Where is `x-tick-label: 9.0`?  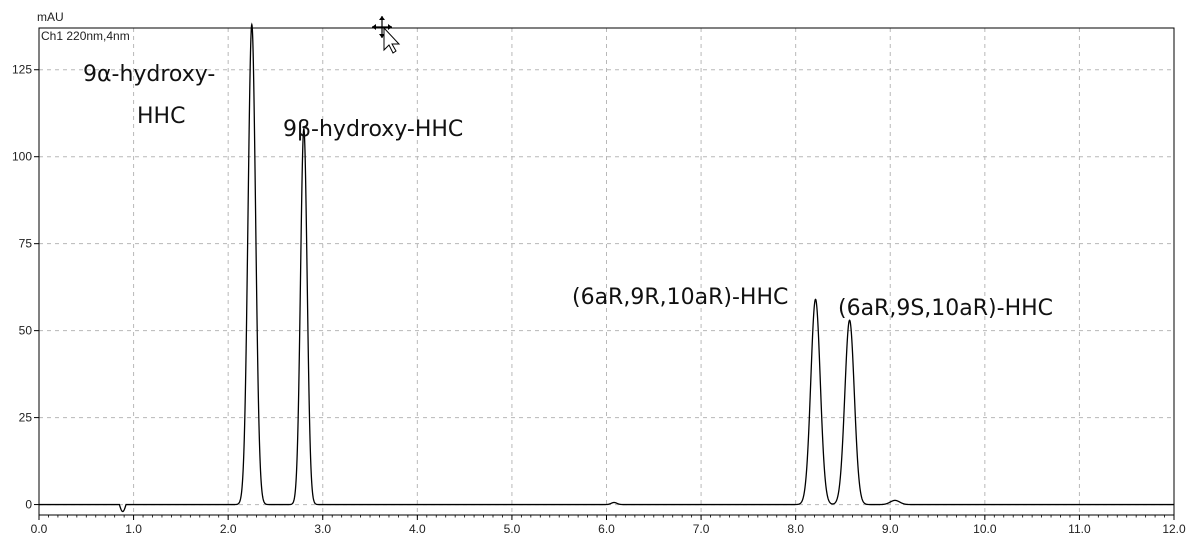
x-tick-label: 9.0 is located at coordinates (890, 529).